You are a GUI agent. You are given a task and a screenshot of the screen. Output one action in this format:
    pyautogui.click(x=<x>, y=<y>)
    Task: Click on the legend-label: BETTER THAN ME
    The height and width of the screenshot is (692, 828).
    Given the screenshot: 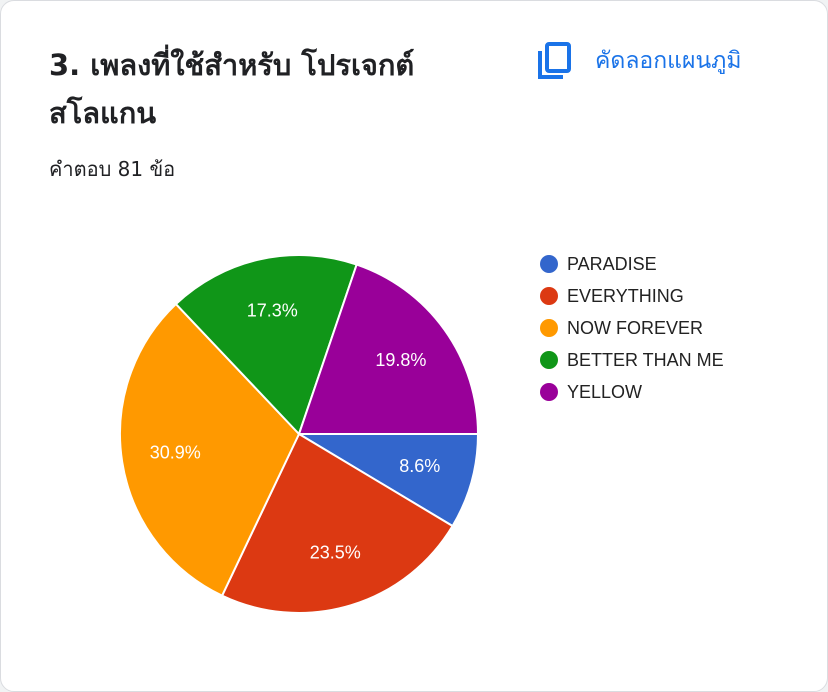 What is the action you would take?
    pyautogui.click(x=645, y=360)
    